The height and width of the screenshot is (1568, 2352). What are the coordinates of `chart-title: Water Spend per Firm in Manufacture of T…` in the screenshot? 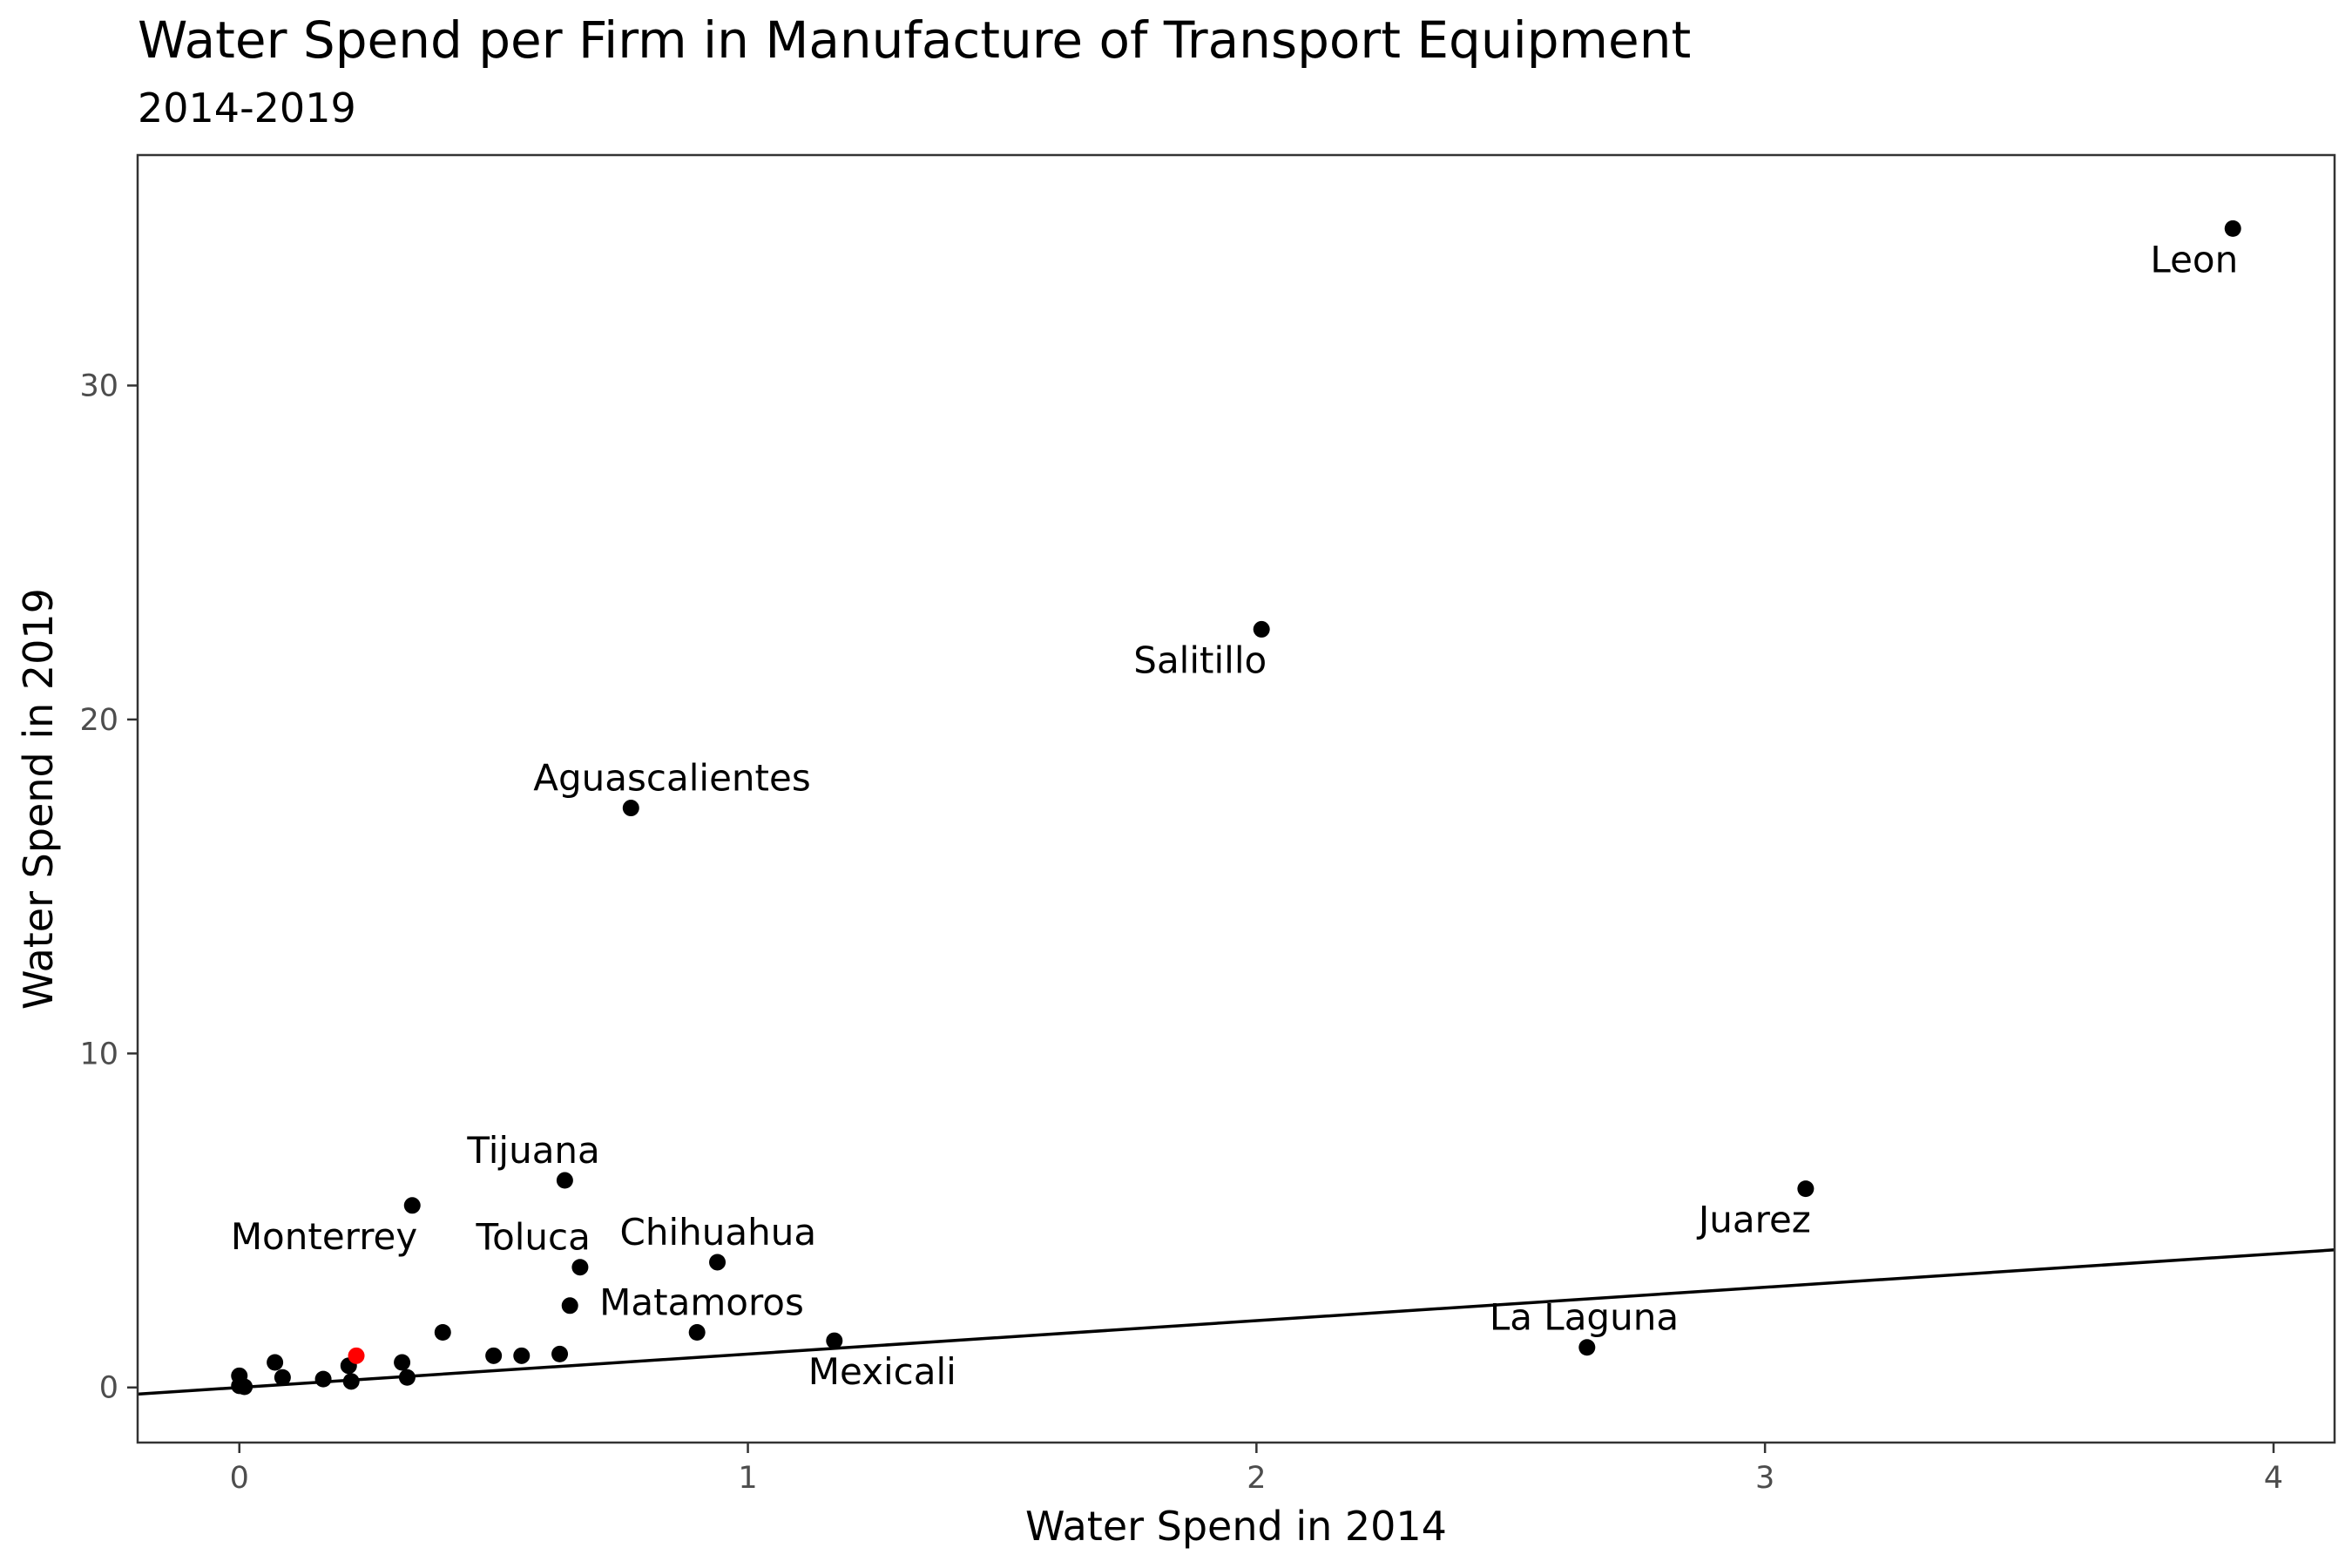 It's located at (915, 40).